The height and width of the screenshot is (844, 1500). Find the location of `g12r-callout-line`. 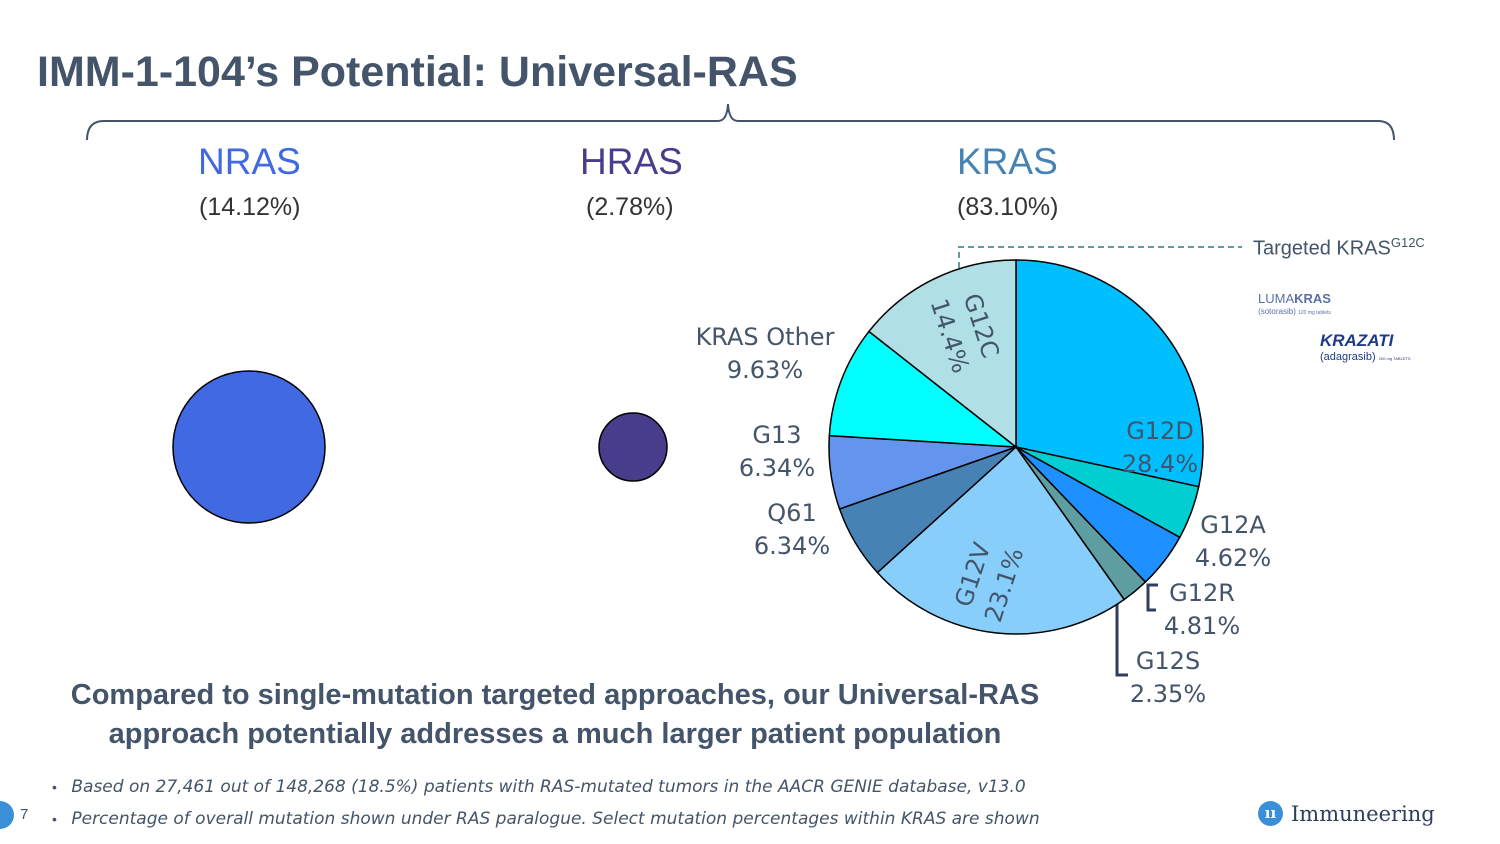

g12r-callout-line is located at coordinates (1152, 597).